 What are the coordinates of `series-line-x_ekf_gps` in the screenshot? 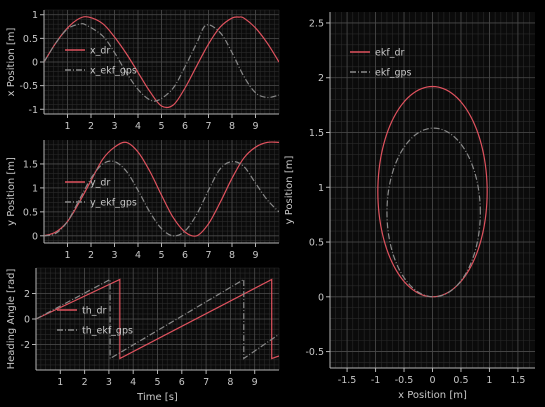 It's located at (161, 62).